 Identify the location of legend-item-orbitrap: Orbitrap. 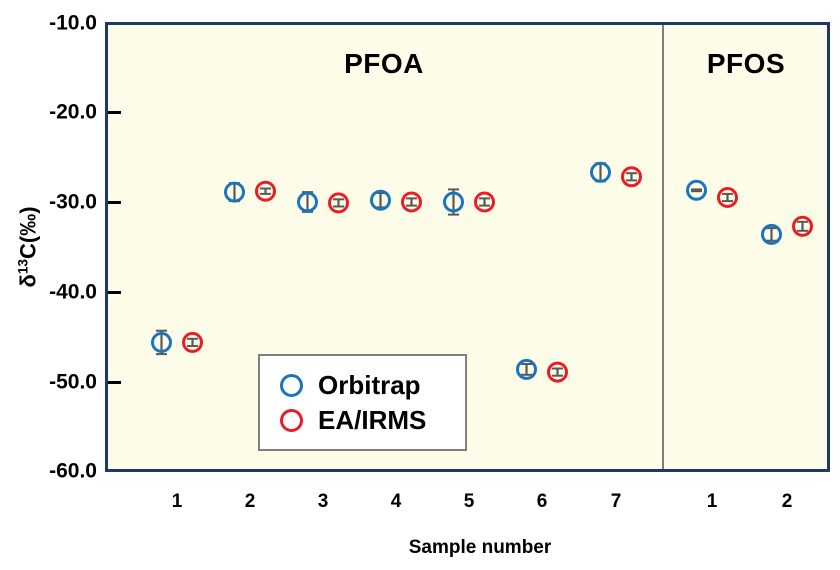
(372, 385).